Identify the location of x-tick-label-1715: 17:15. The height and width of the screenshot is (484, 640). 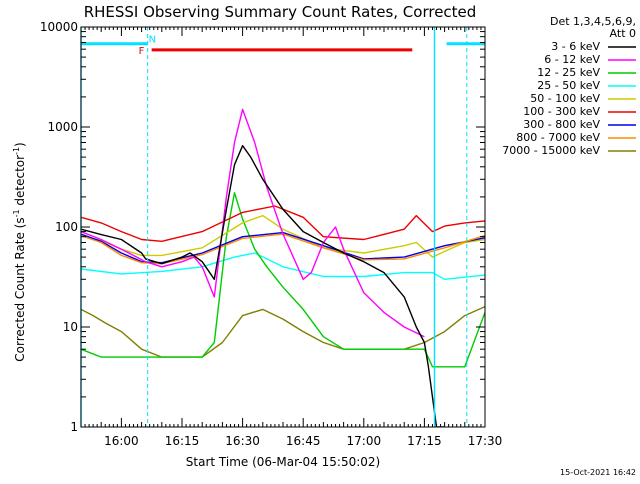
(424, 441).